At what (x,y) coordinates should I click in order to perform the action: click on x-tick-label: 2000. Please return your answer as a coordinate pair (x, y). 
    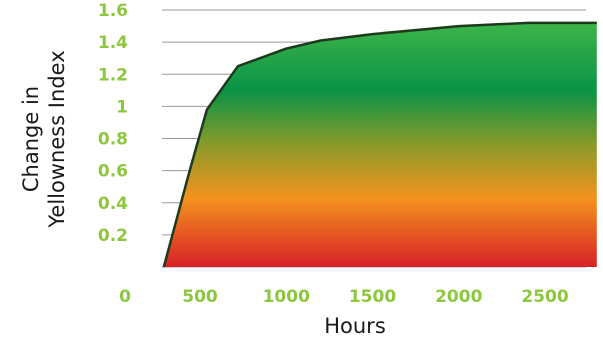
    Looking at the image, I should click on (458, 297).